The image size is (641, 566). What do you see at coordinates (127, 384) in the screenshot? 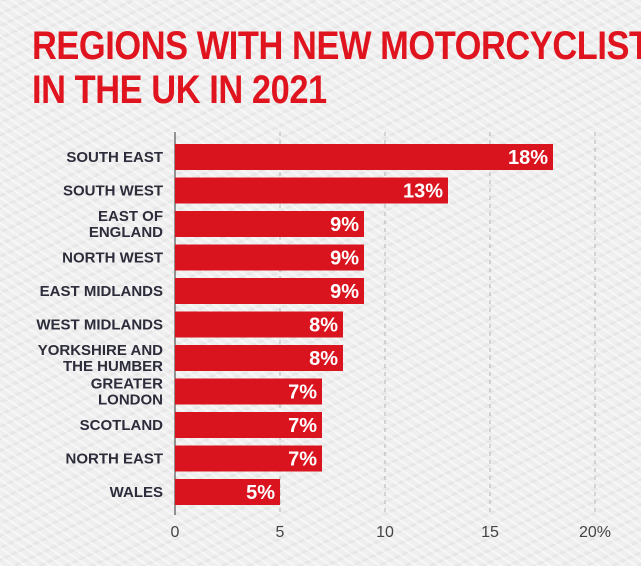
I see `category-label-line: GREATER` at bounding box center [127, 384].